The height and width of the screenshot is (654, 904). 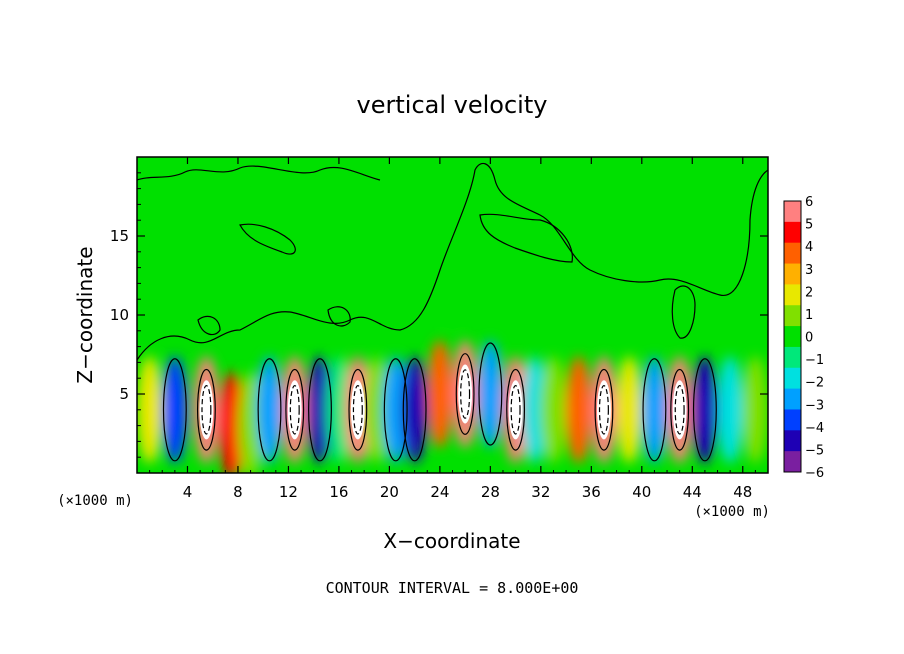 What do you see at coordinates (119, 315) in the screenshot?
I see `y-tick-label: 10` at bounding box center [119, 315].